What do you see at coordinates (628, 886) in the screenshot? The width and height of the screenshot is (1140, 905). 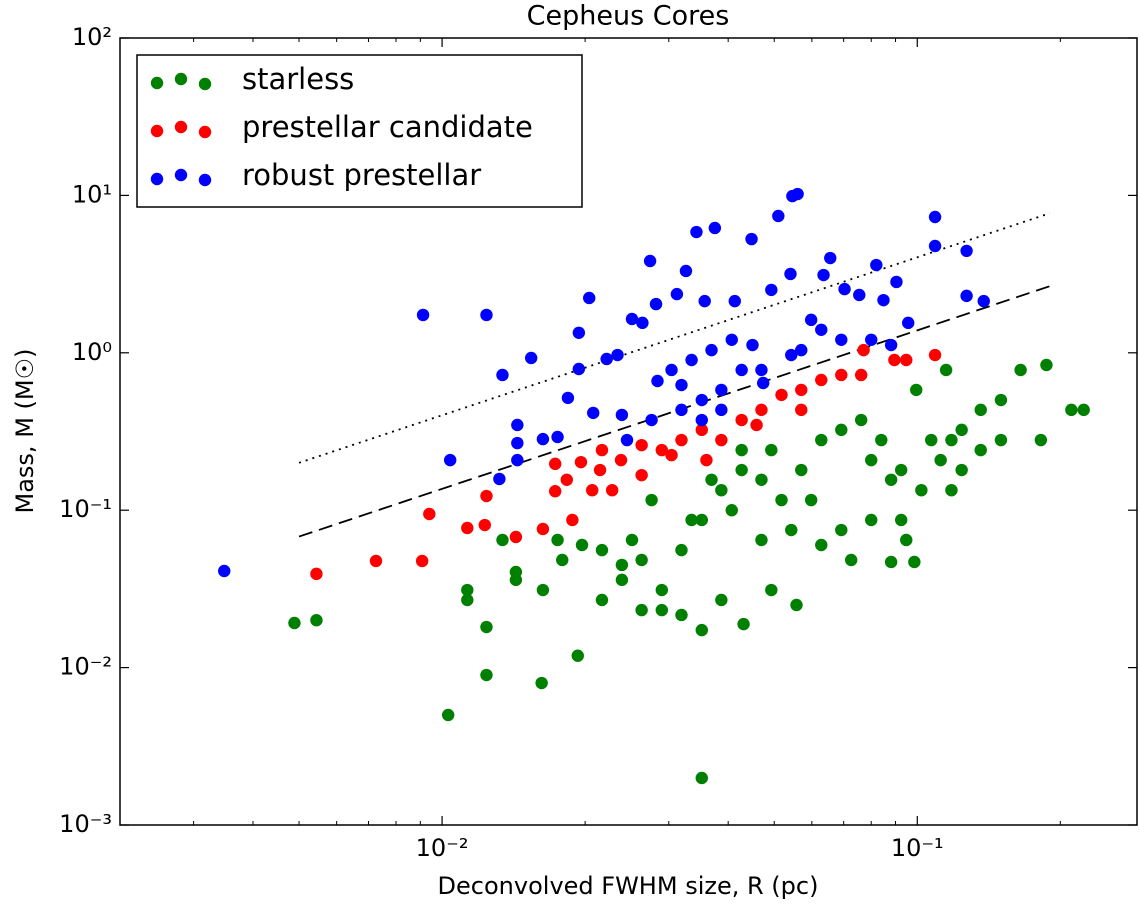 I see `x-axis-label: Deconvolved FWHM size, R (pc)` at bounding box center [628, 886].